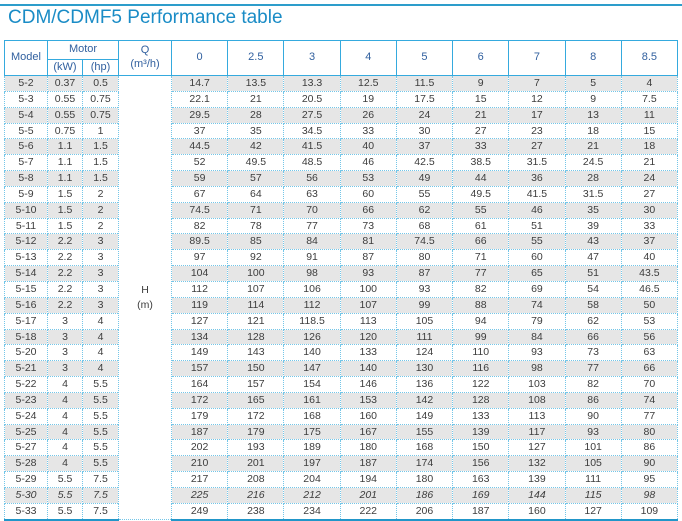  Describe the element at coordinates (145, 297) in the screenshot. I see `head-unit-cell: H (m)` at that location.